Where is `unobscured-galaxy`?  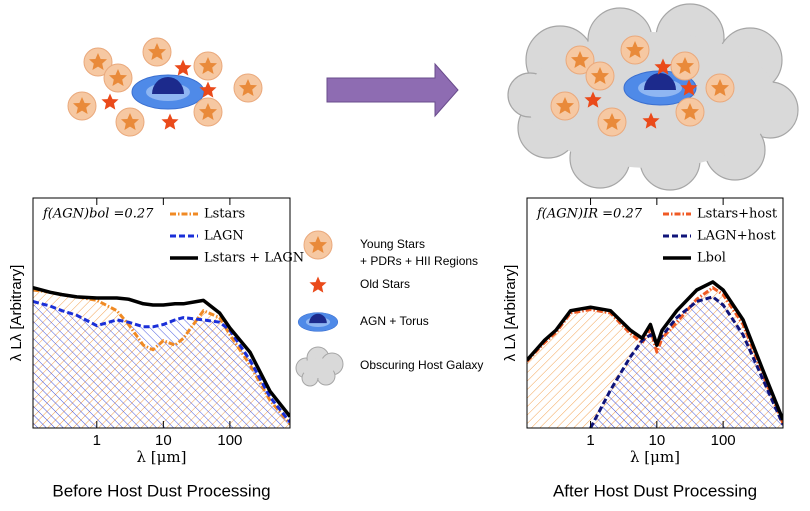
unobscured-galaxy is located at coordinates (165, 87).